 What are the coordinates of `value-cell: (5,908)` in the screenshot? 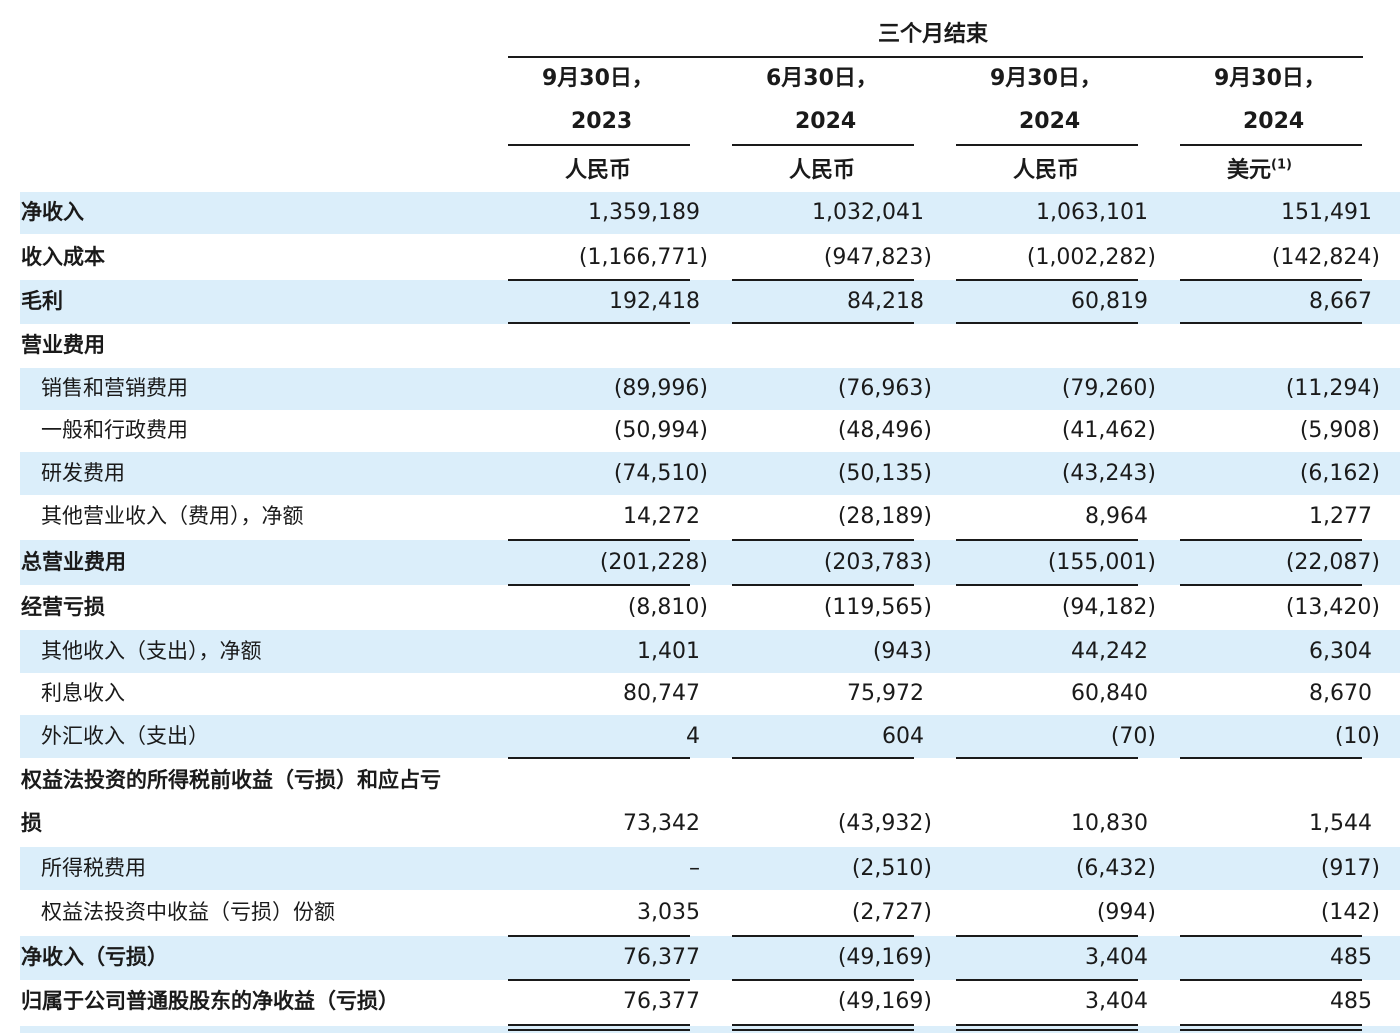 It's located at (1339, 430).